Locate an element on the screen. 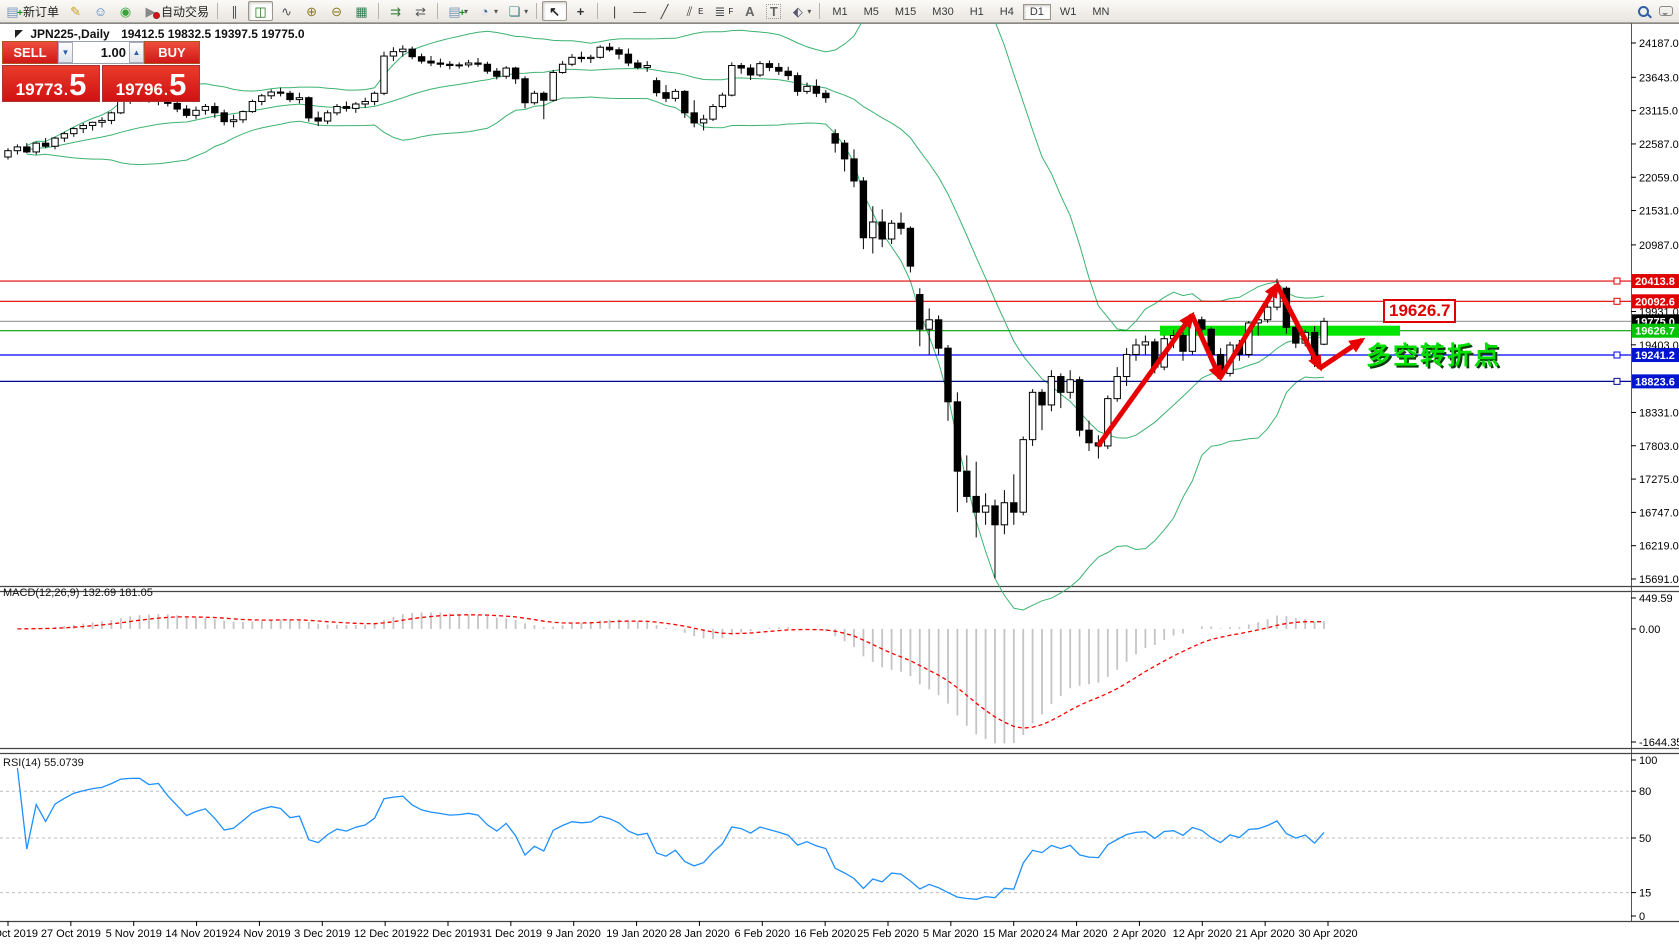  text-tool-button: A is located at coordinates (749, 11).